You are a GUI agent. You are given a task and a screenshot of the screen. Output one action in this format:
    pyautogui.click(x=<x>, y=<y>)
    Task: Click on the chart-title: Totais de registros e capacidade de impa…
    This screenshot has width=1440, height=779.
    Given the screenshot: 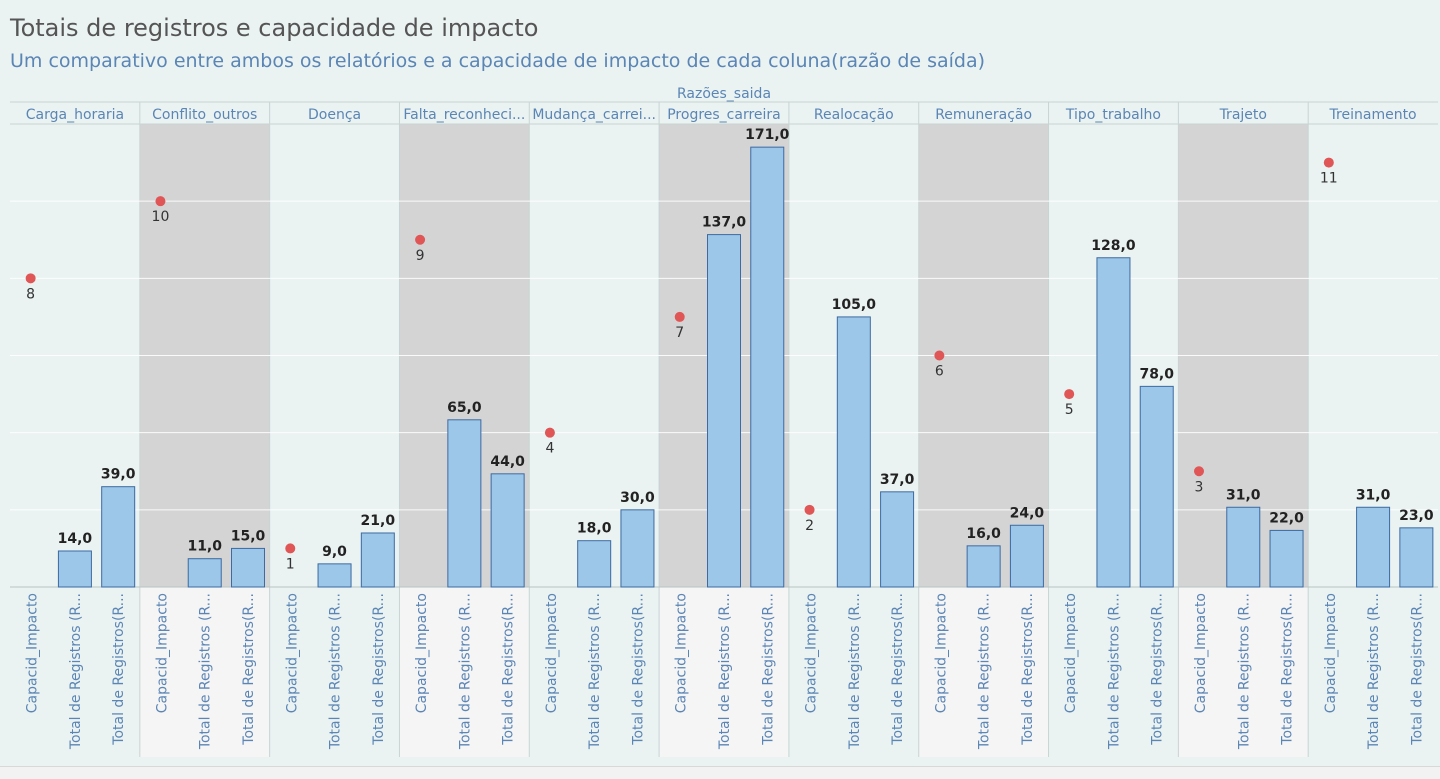 What is the action you would take?
    pyautogui.click(x=274, y=28)
    